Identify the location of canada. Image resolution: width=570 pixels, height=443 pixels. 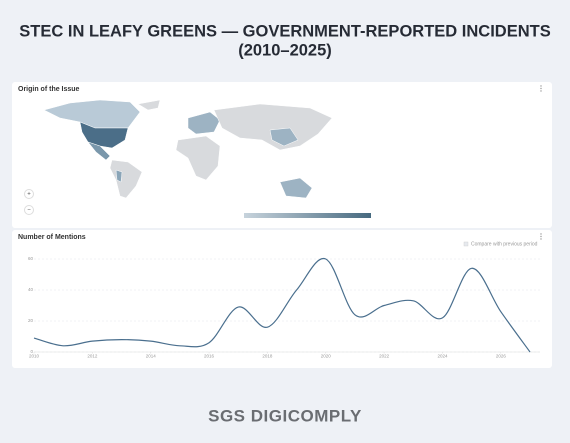
(92, 114).